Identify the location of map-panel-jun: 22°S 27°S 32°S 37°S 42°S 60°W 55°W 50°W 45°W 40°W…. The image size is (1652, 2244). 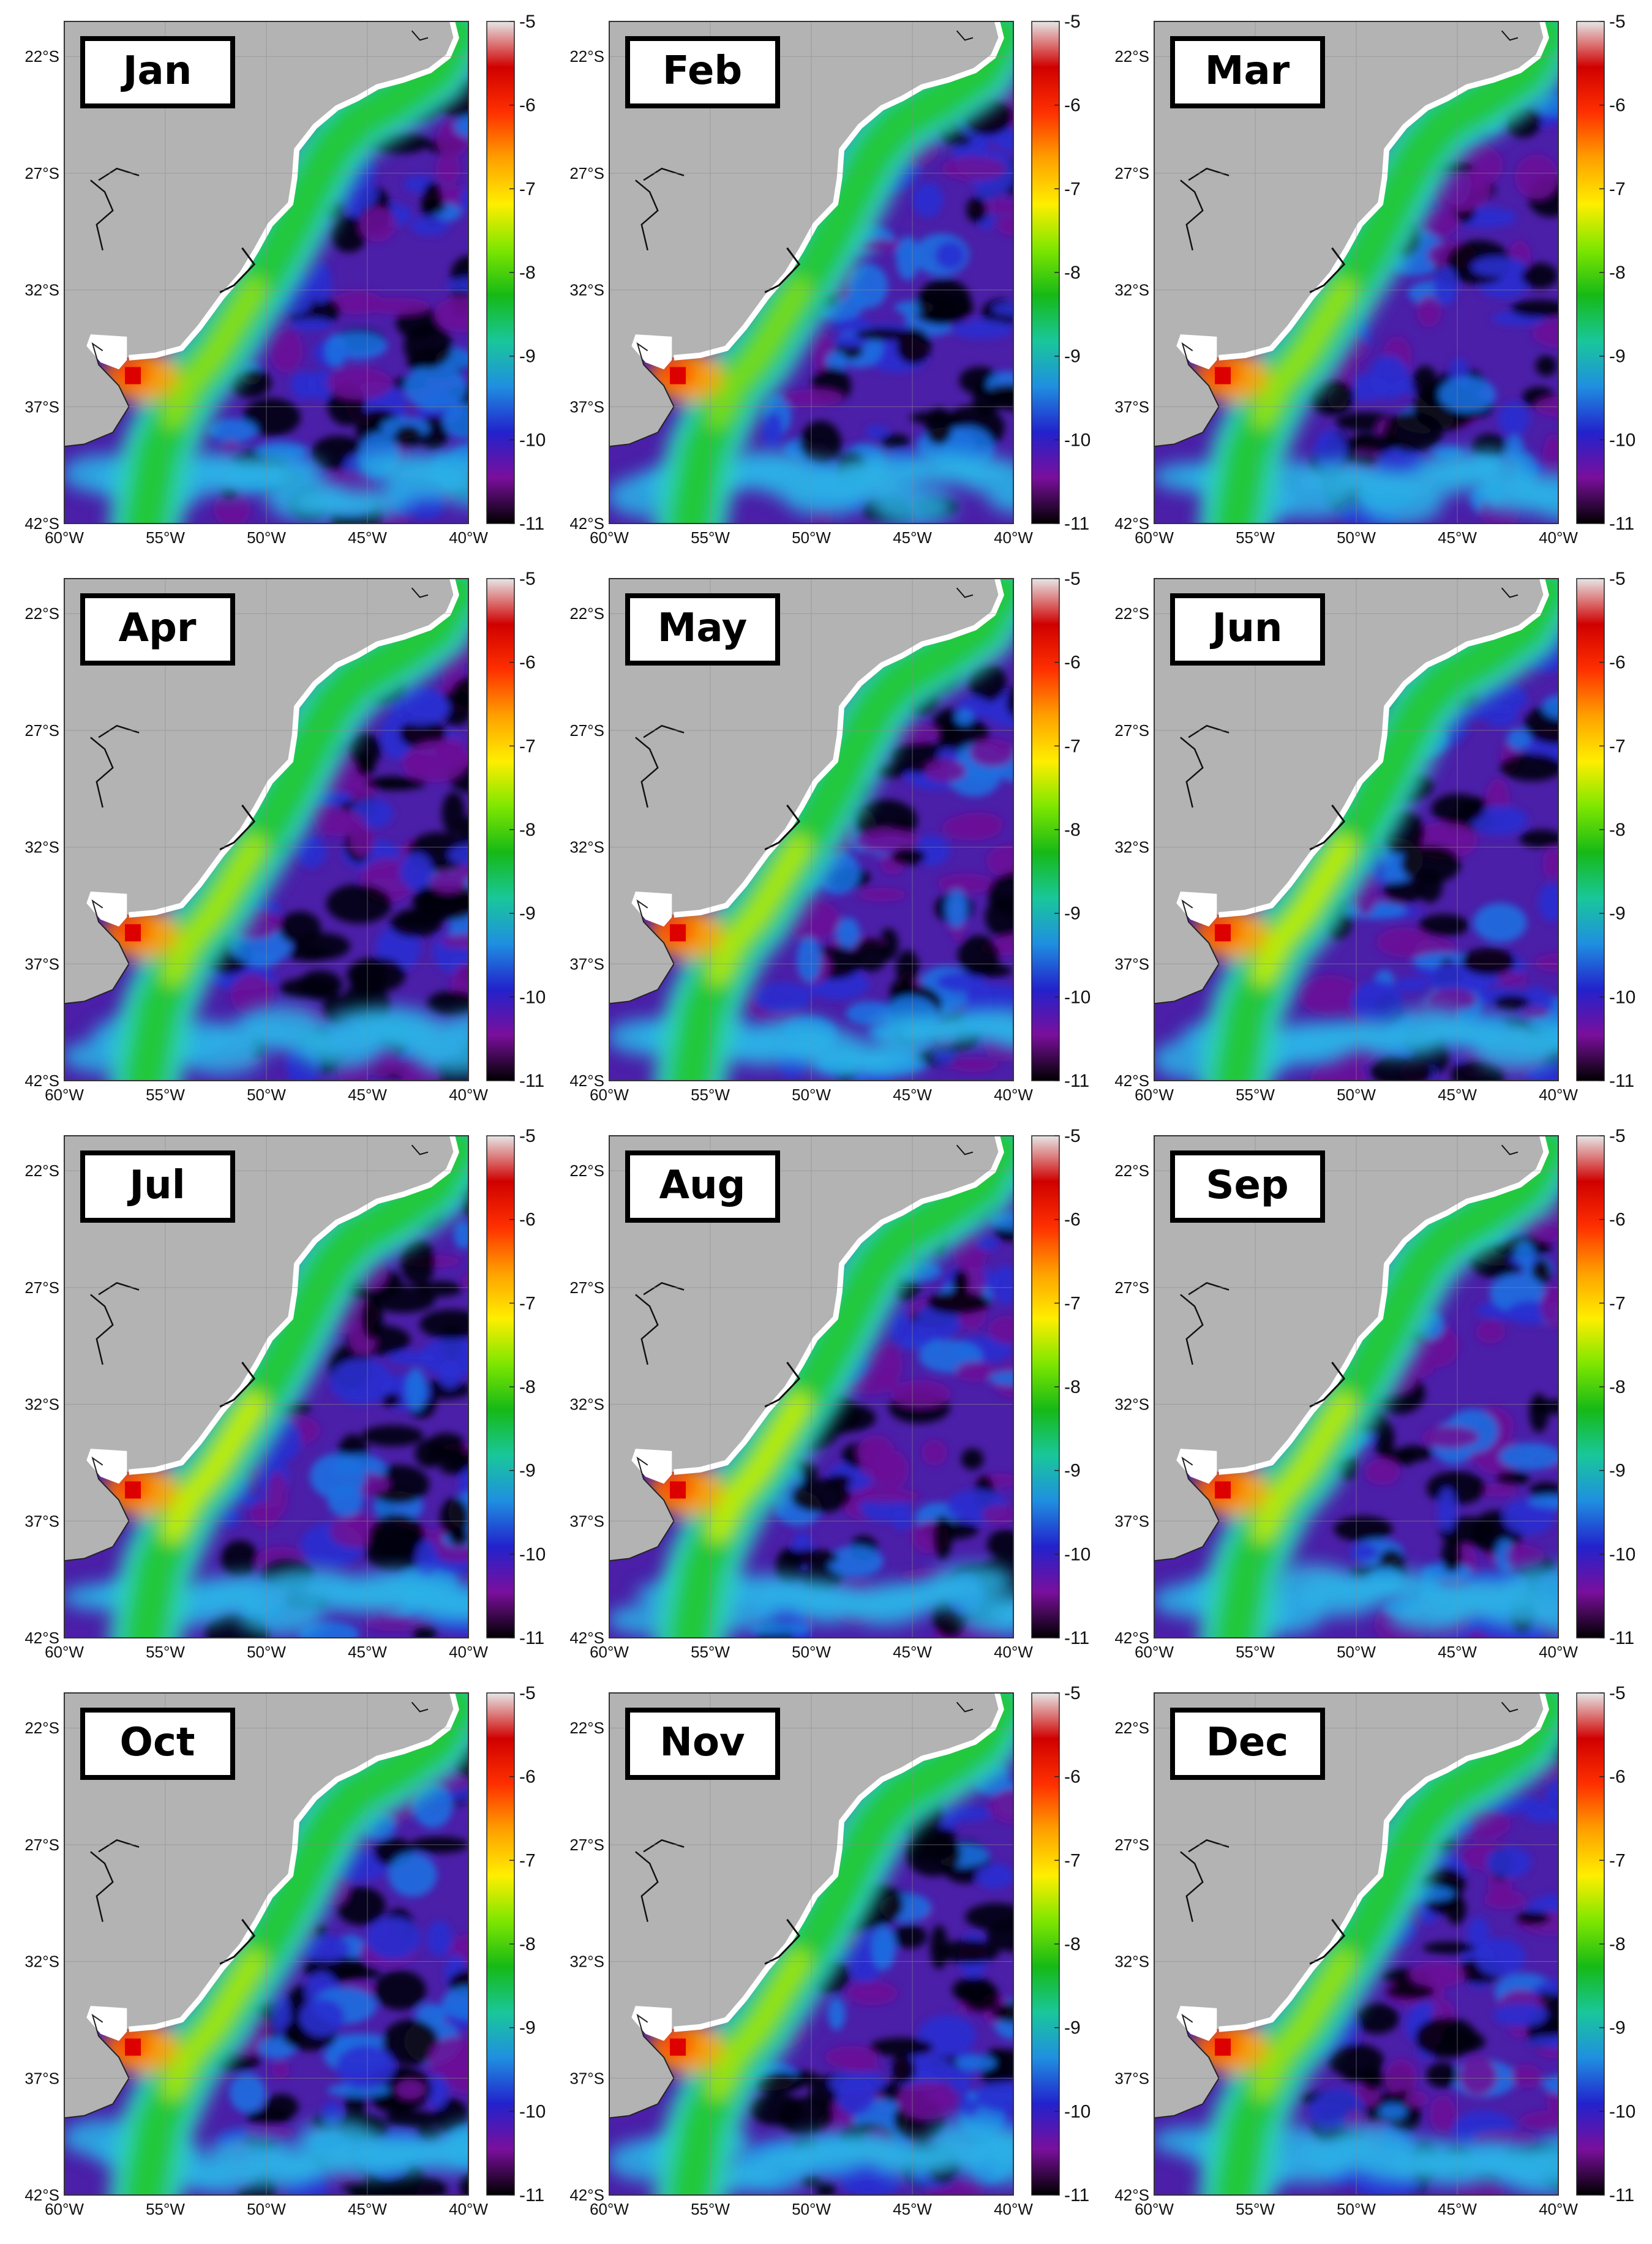
(1377, 843).